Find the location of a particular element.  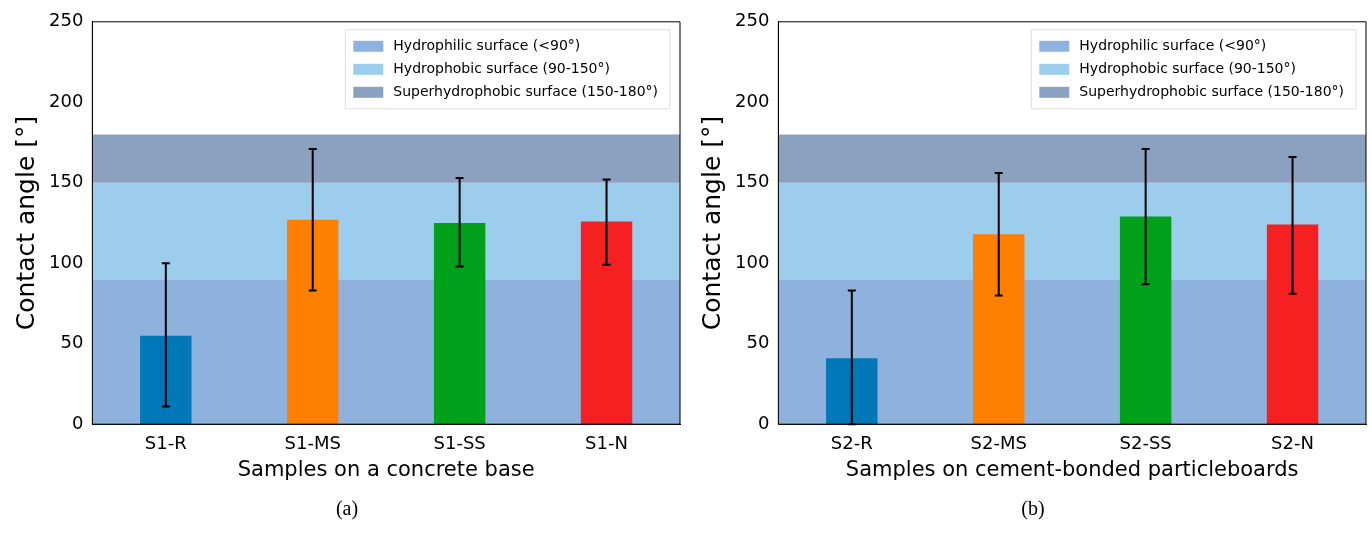

x-tick-label: S1-N is located at coordinates (606, 442).